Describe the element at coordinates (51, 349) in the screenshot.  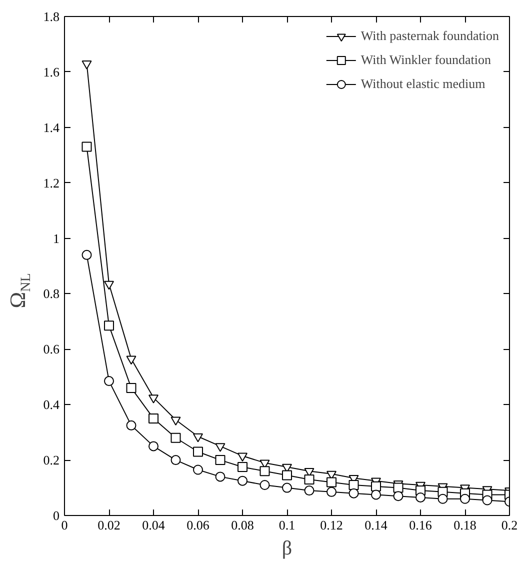
I see `y-tick-label: 0.6` at that location.